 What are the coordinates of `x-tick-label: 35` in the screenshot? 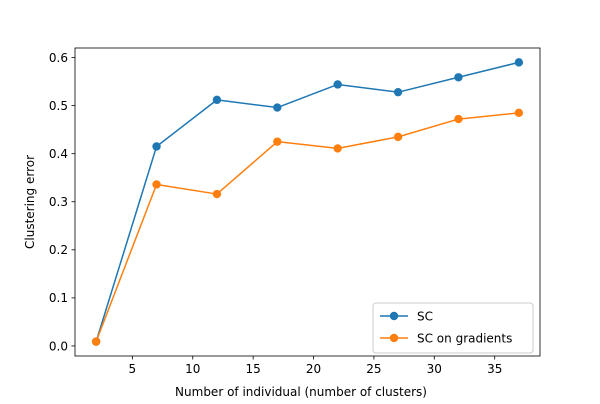 It's located at (494, 369).